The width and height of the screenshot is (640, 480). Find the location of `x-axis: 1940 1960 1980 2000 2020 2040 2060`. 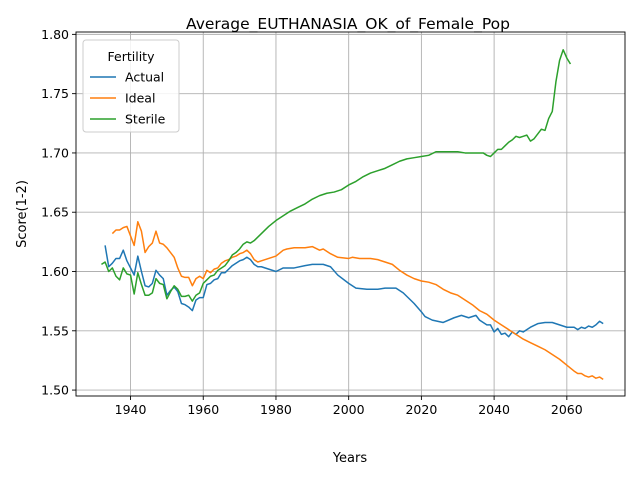

x-axis: 1940 1960 1980 2000 2020 2040 2060 is located at coordinates (349, 406).